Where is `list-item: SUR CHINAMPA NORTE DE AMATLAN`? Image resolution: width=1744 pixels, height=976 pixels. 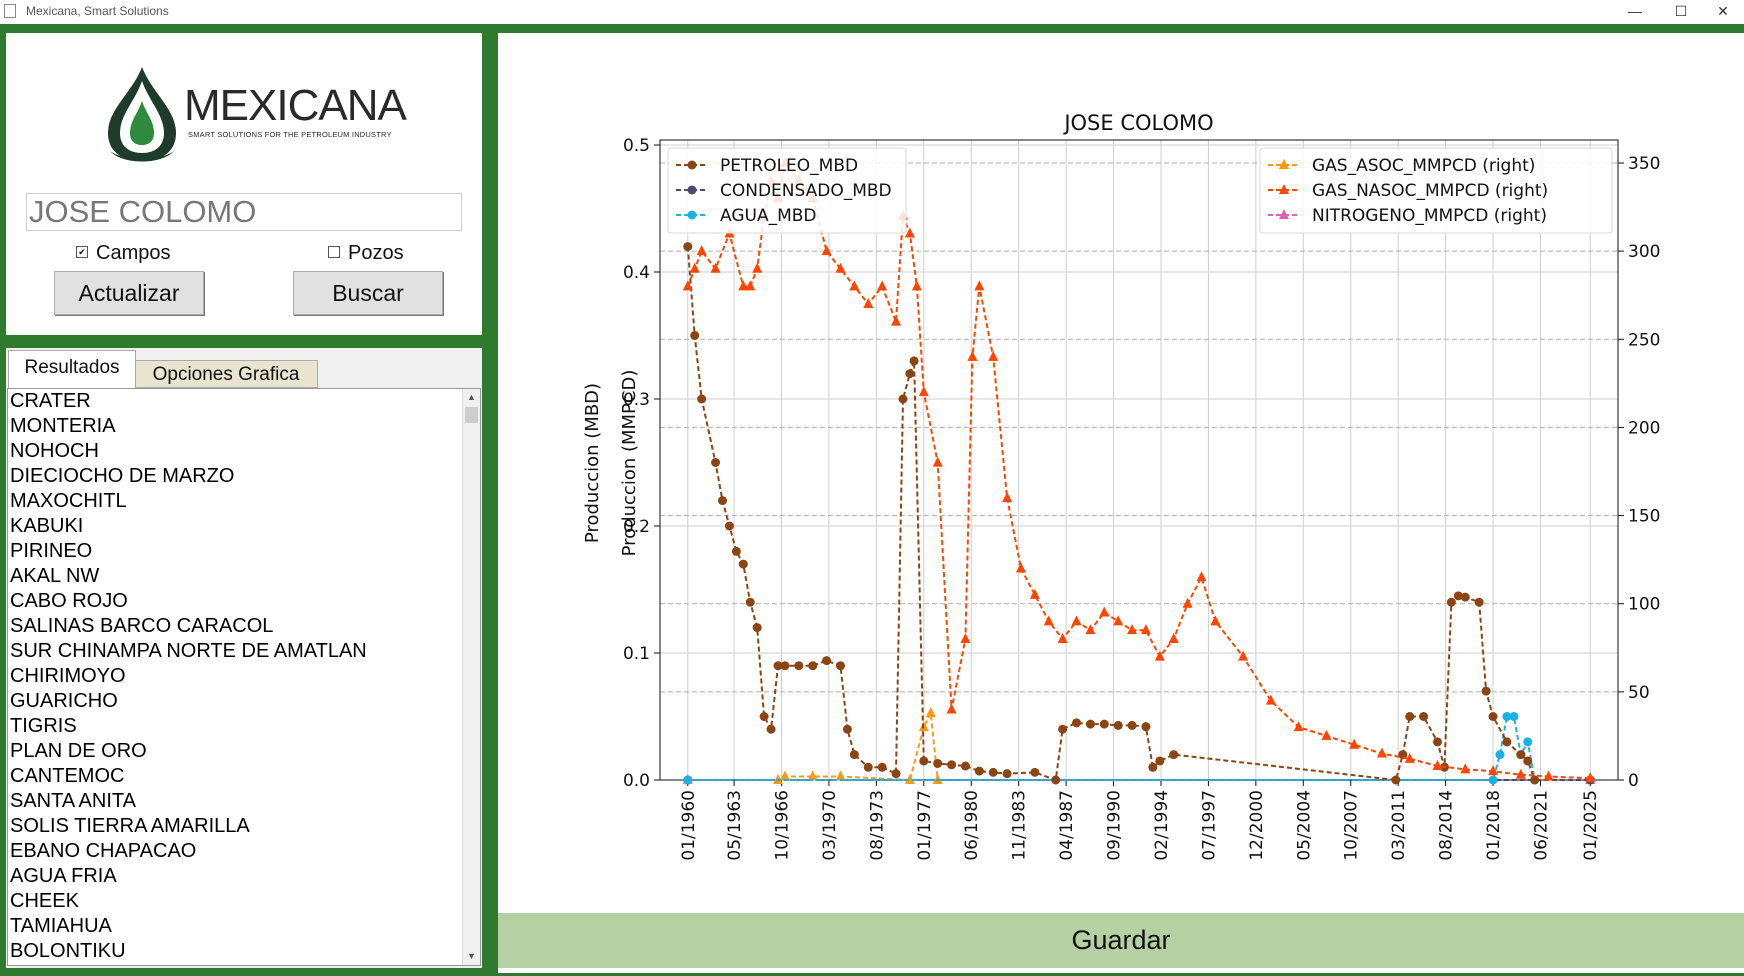
list-item: SUR CHINAMPA NORTE DE AMATLAN is located at coordinates (188, 651).